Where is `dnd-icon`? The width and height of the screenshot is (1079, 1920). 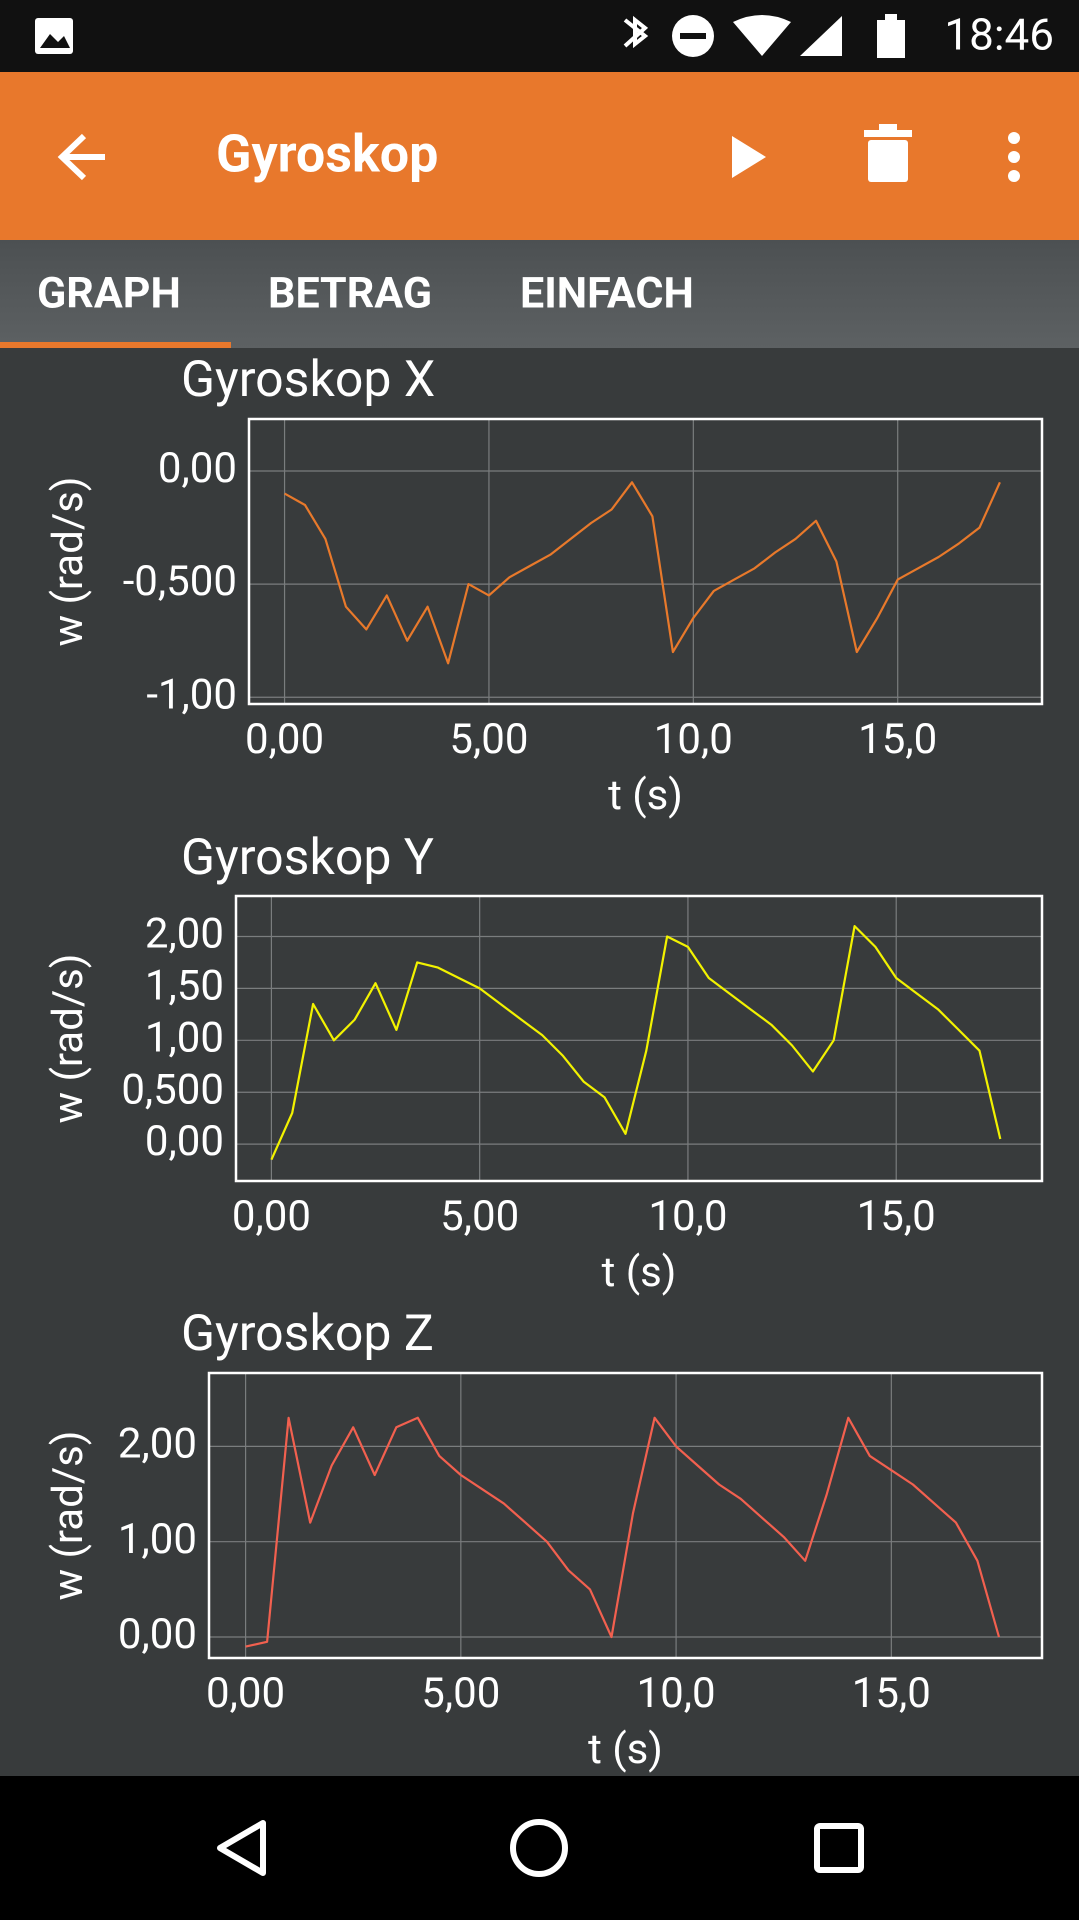 dnd-icon is located at coordinates (693, 36).